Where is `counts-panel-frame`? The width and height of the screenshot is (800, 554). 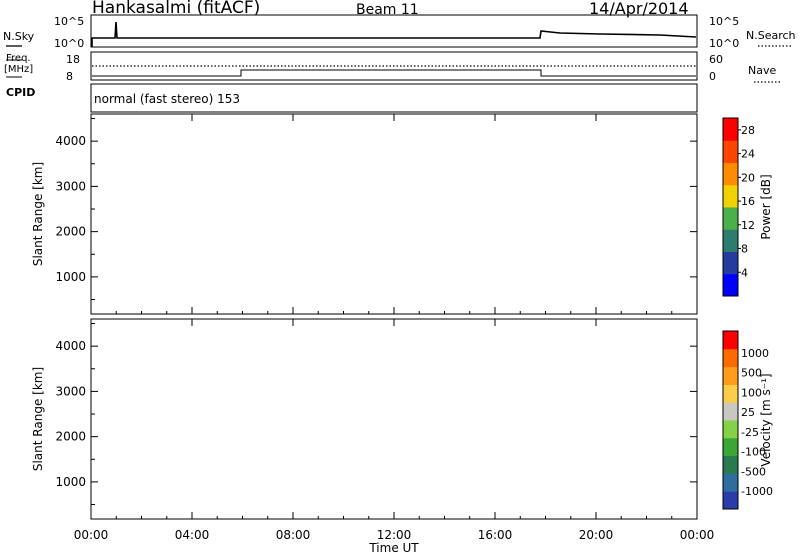
counts-panel-frame is located at coordinates (394, 31).